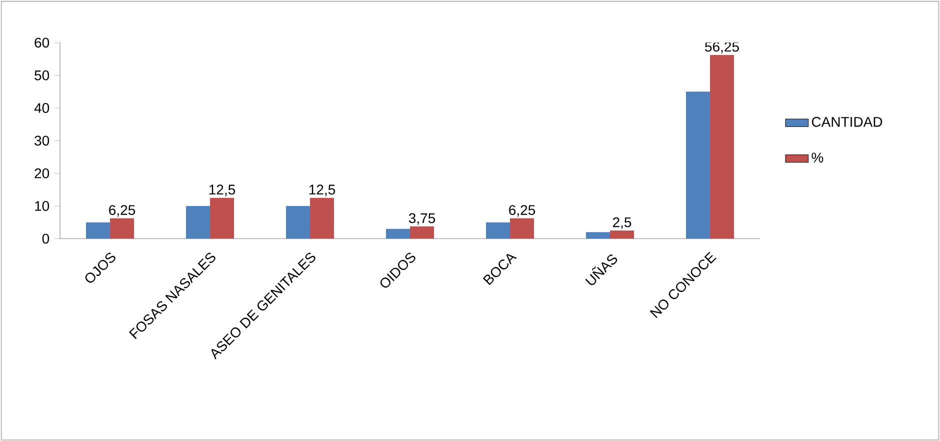  Describe the element at coordinates (622, 223) in the screenshot. I see `data-label: 2,5` at that location.